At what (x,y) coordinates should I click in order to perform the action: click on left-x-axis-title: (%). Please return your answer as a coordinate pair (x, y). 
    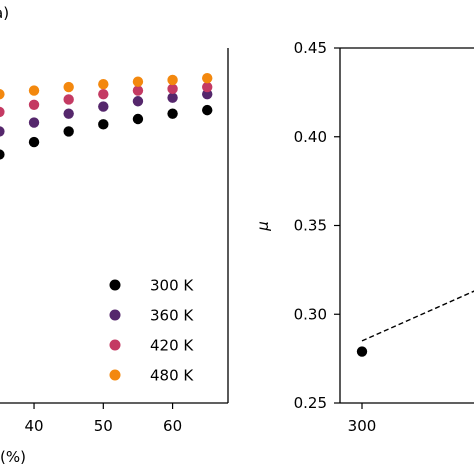
    Looking at the image, I should click on (13, 457).